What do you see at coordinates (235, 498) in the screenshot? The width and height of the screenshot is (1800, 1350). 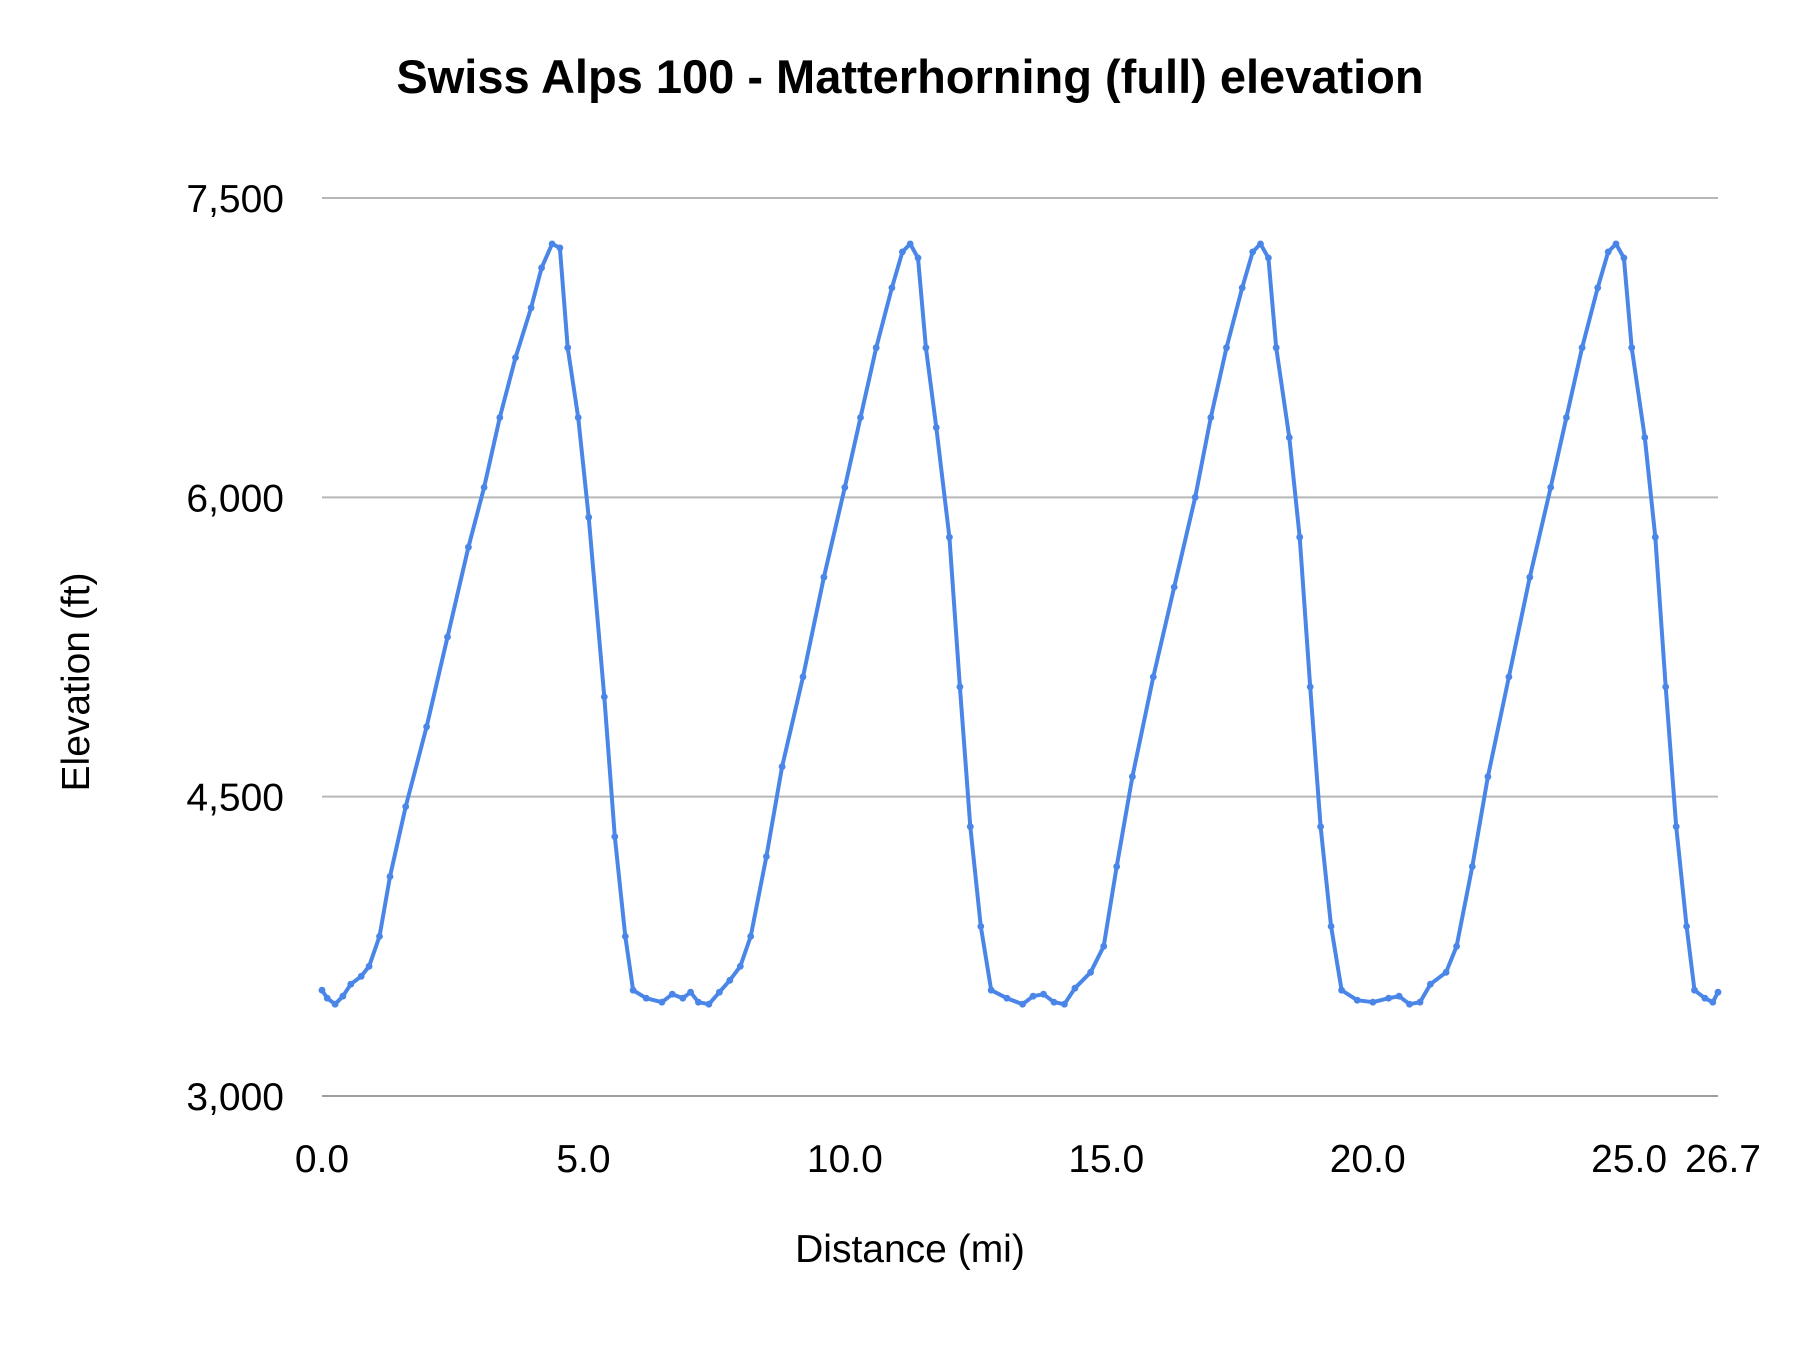 I see `y-tick-label: 6,000` at bounding box center [235, 498].